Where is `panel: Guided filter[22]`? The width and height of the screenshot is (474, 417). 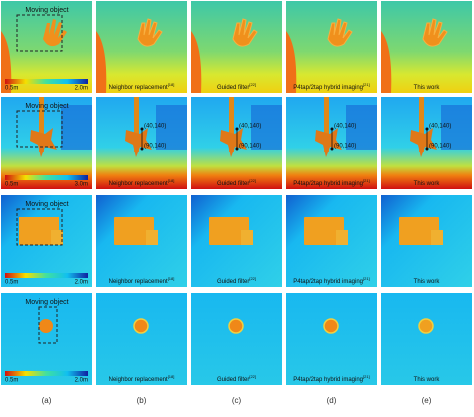 panel: Guided filter[22] is located at coordinates (236, 241).